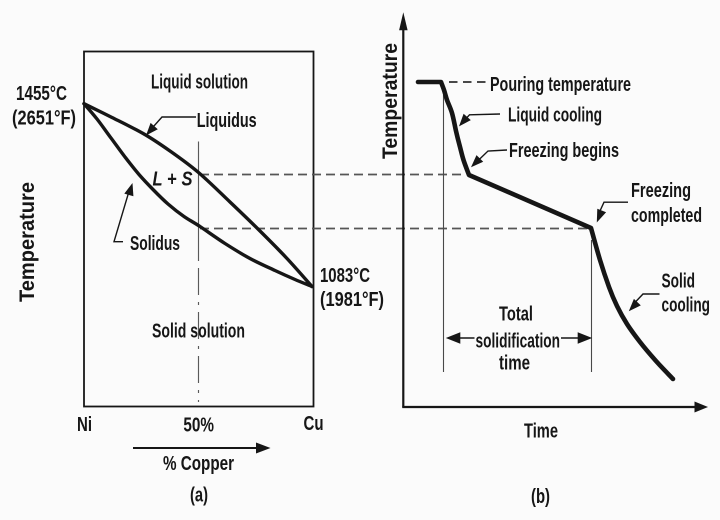 This screenshot has height=520, width=720. I want to click on svg-text: solidification, so click(518, 341).